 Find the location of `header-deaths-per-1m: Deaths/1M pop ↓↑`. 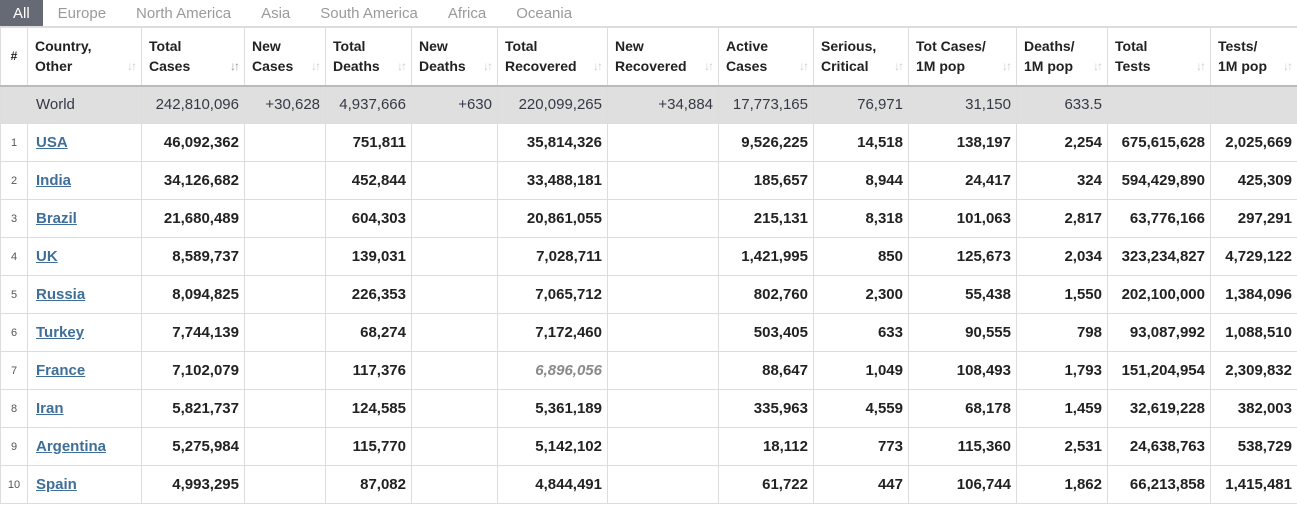

header-deaths-per-1m: Deaths/1M pop ↓↑ is located at coordinates (1062, 56).